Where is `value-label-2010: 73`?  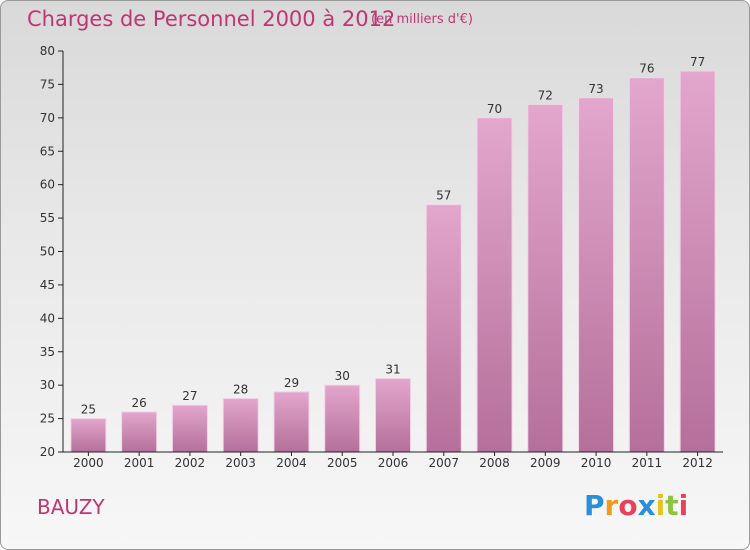
value-label-2010: 73 is located at coordinates (595, 89).